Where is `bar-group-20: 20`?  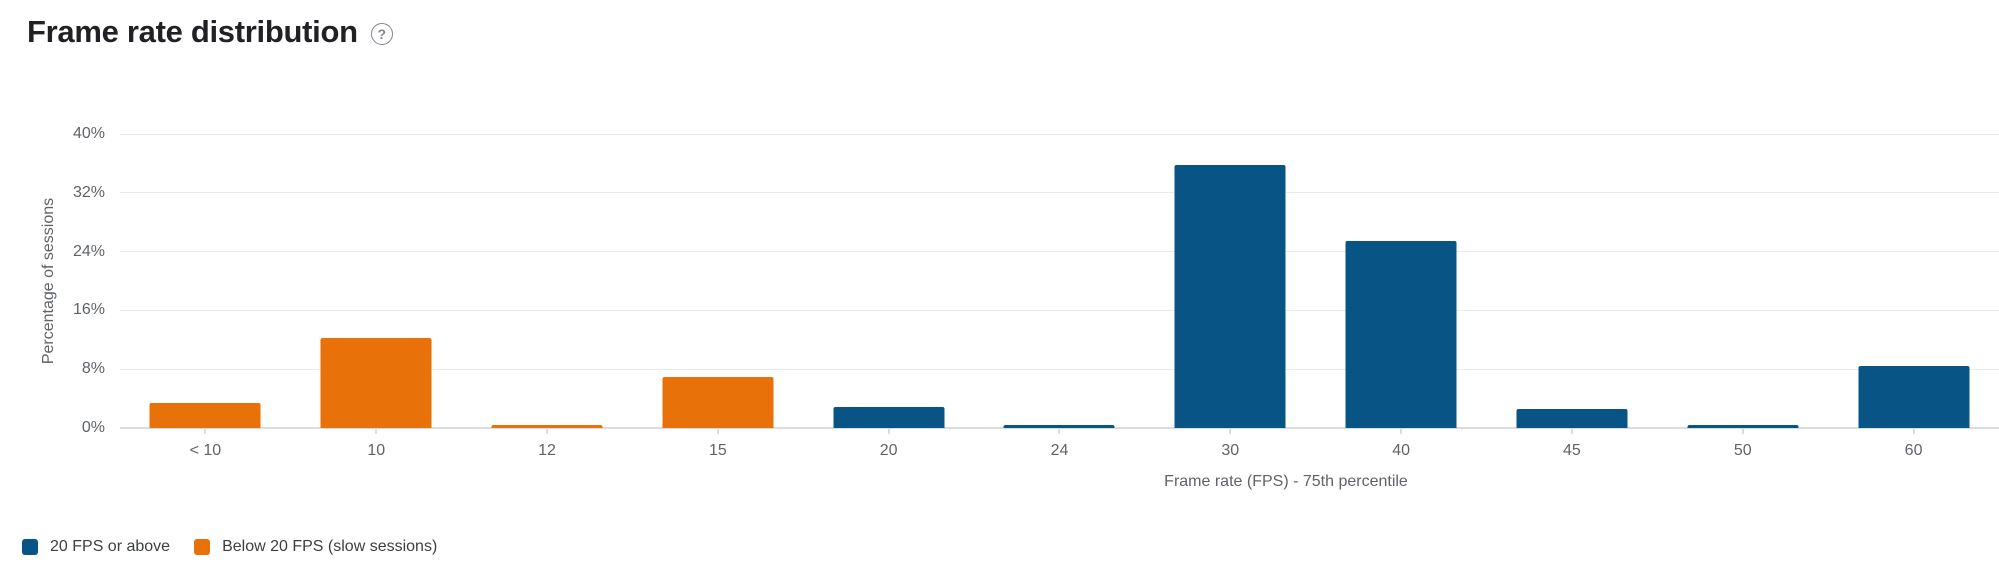 bar-group-20: 20 is located at coordinates (888, 296).